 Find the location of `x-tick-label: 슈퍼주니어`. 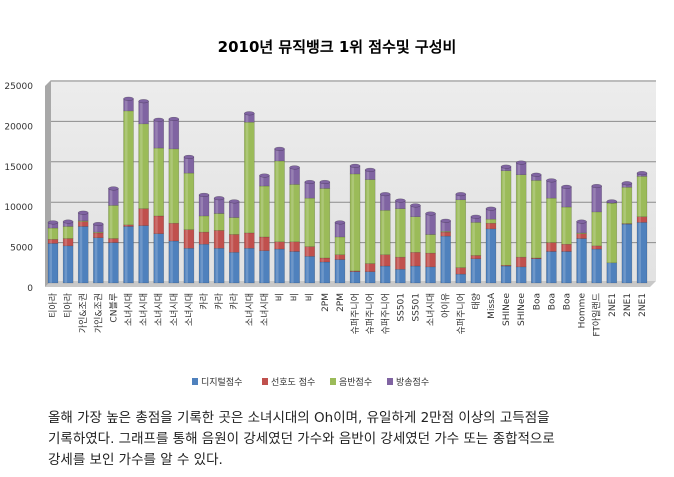

x-tick-label: 슈퍼주니어 is located at coordinates (355, 313).